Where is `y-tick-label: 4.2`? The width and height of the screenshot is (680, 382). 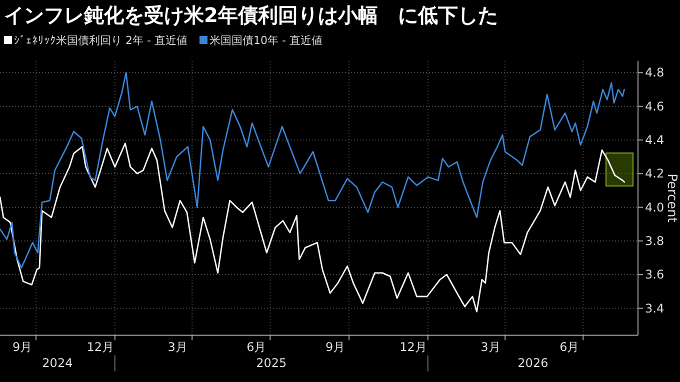
y-tick-label: 4.2 is located at coordinates (654, 173).